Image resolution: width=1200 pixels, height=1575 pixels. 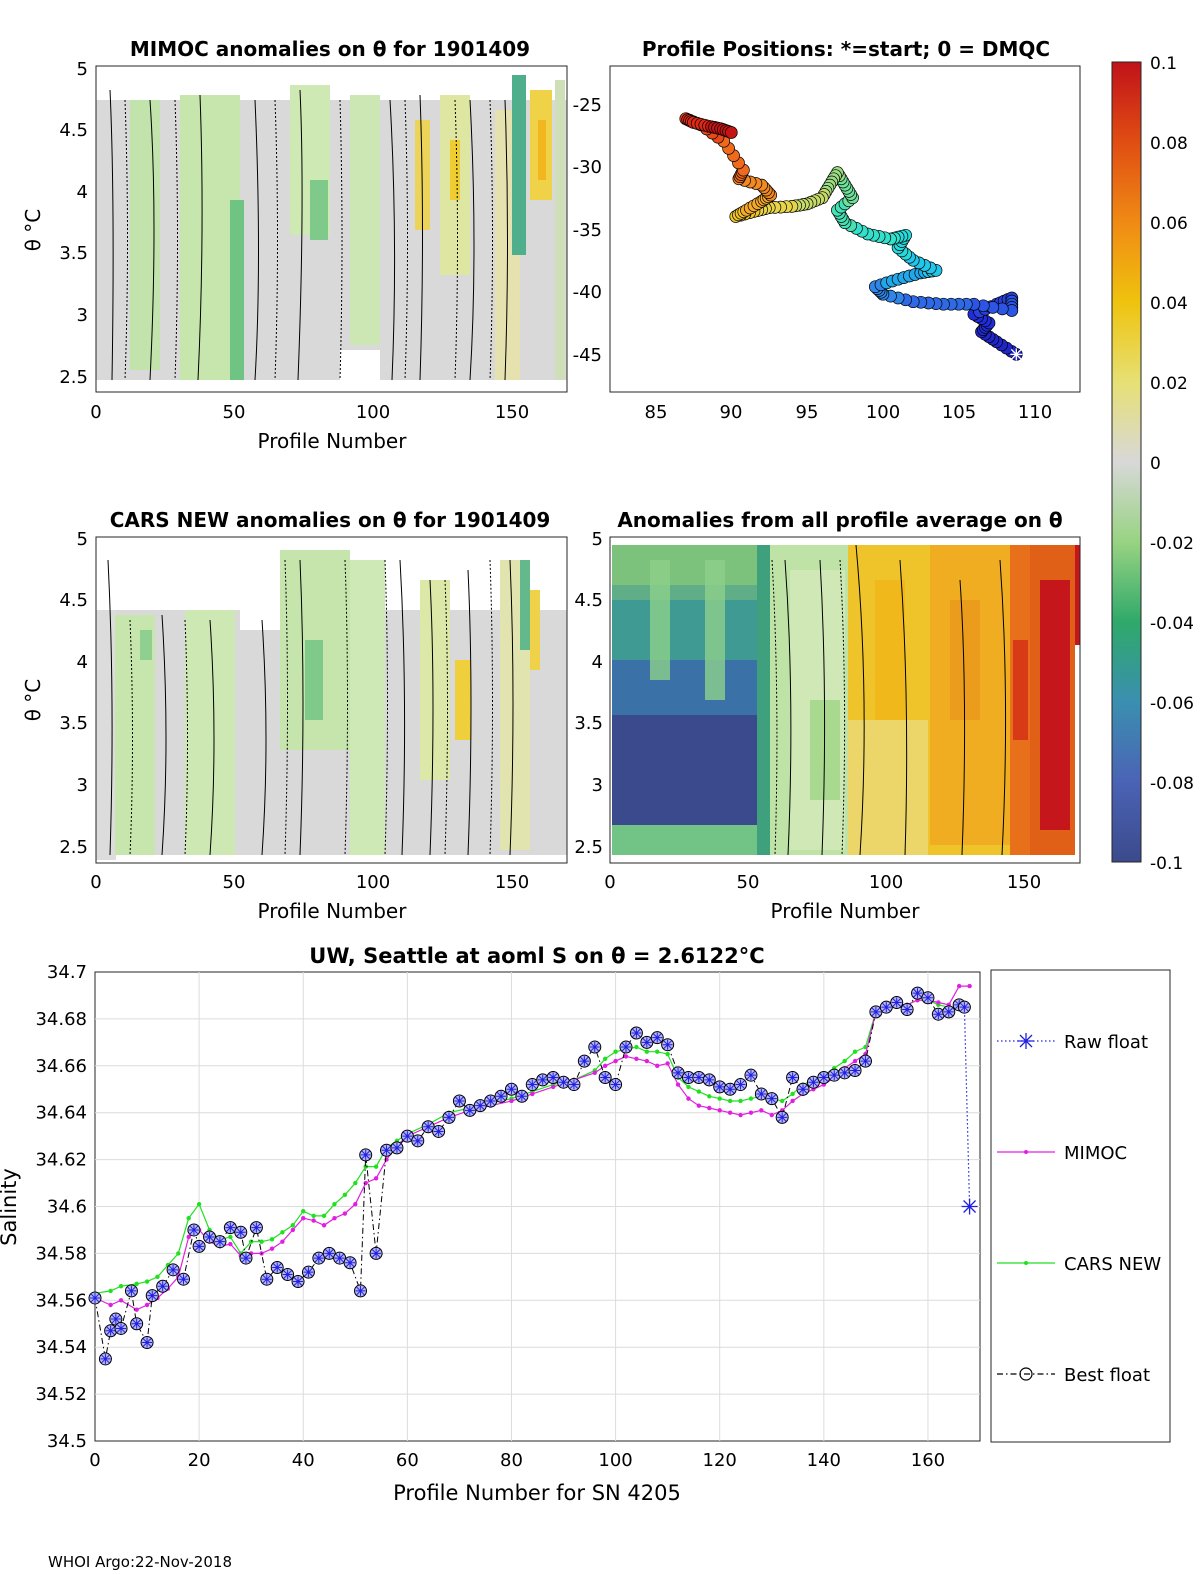 What do you see at coordinates (73, 723) in the screenshot?
I see `cars-ytick: 3.5` at bounding box center [73, 723].